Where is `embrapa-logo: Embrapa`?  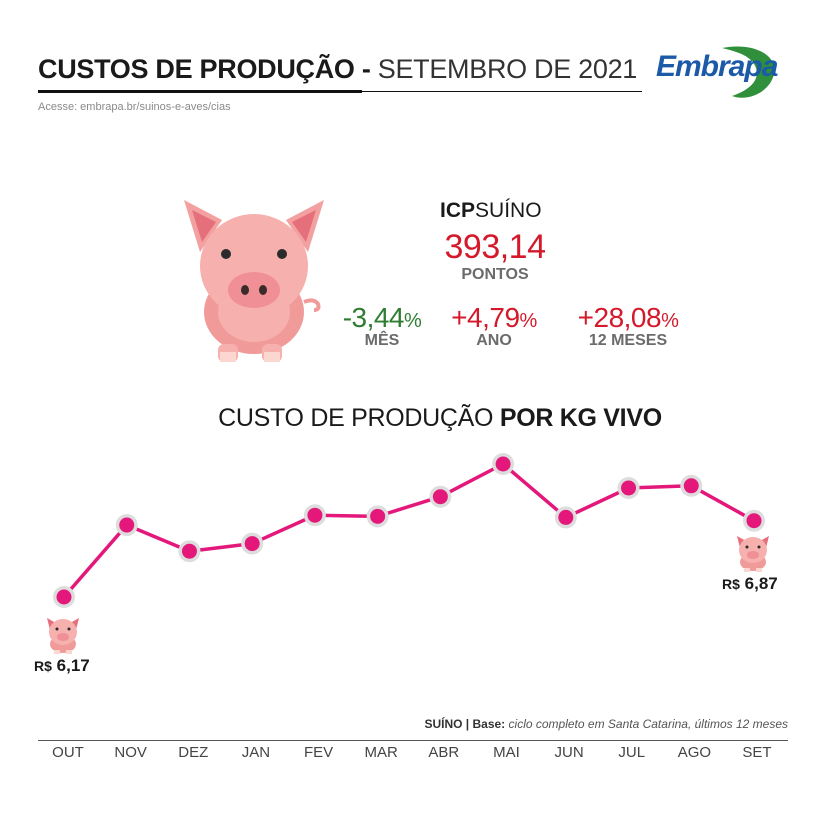 embrapa-logo: Embrapa is located at coordinates (726, 72).